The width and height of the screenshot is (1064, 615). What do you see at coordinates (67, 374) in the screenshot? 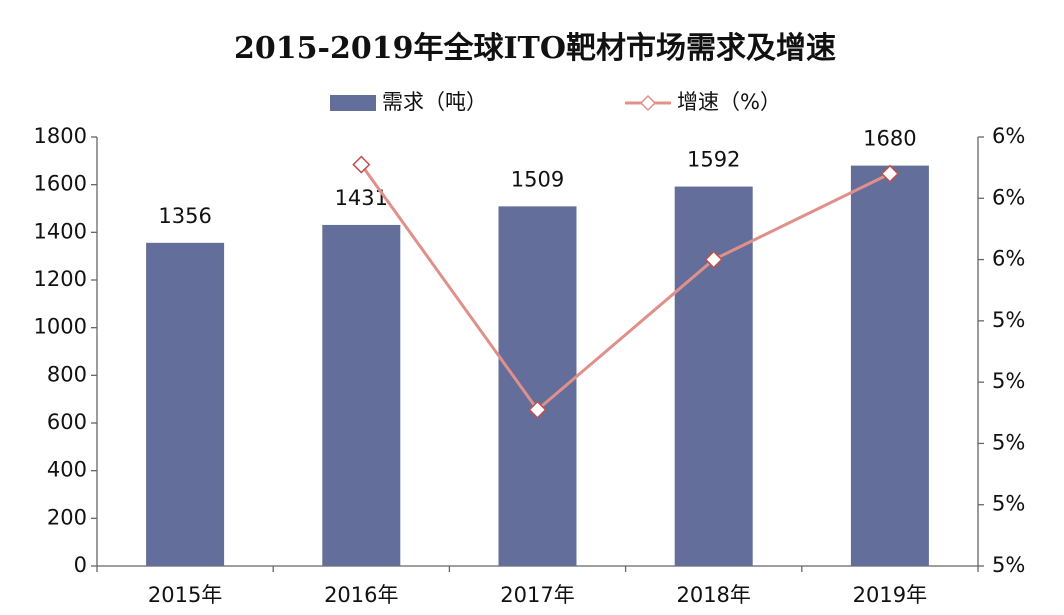
I see `y-tick-label: 800` at bounding box center [67, 374].